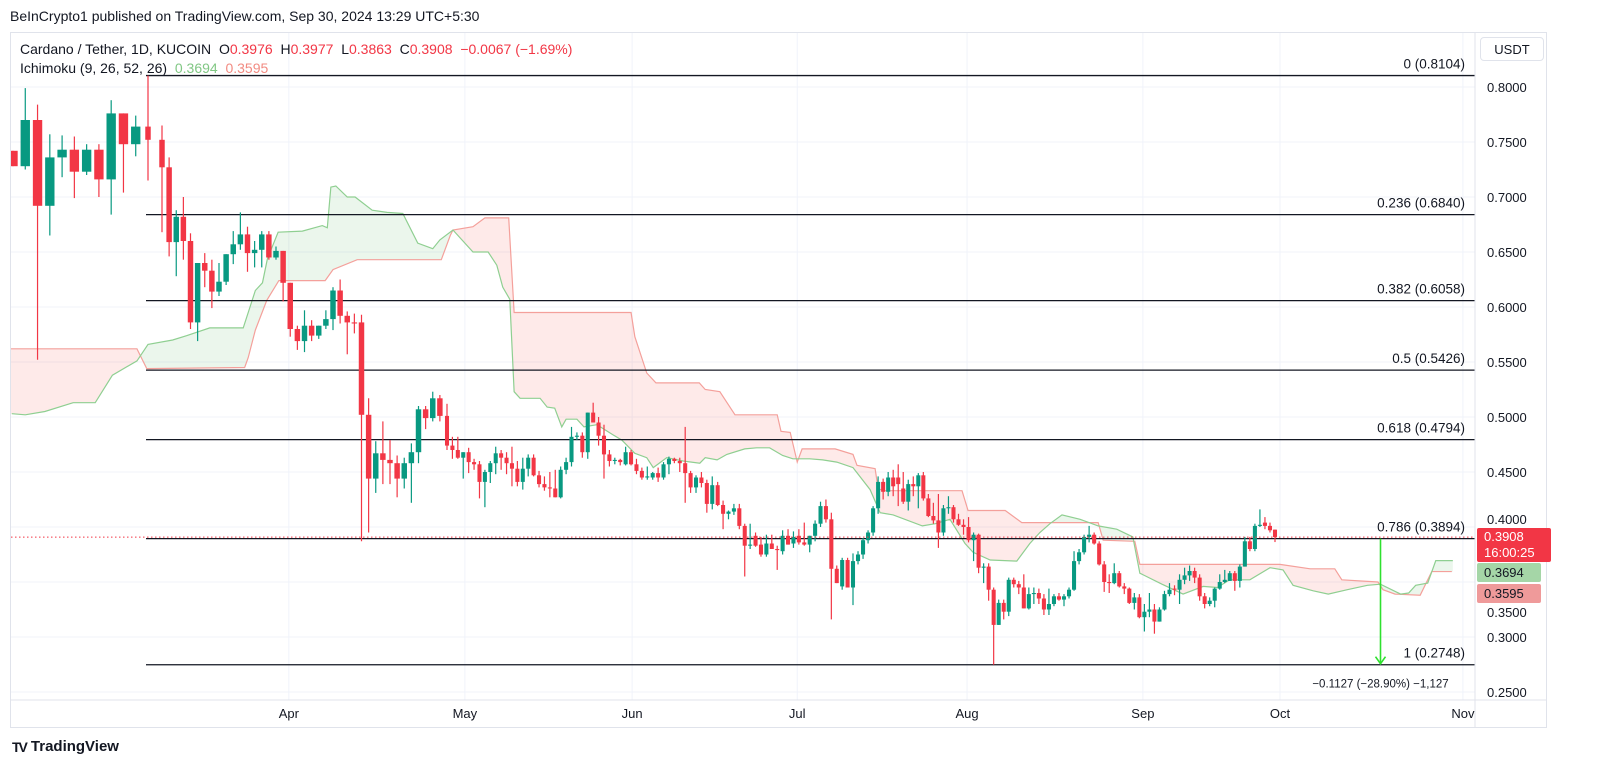 This screenshot has height=783, width=1600. I want to click on fib-level-label: 0.618 (0.4794), so click(1421, 428).